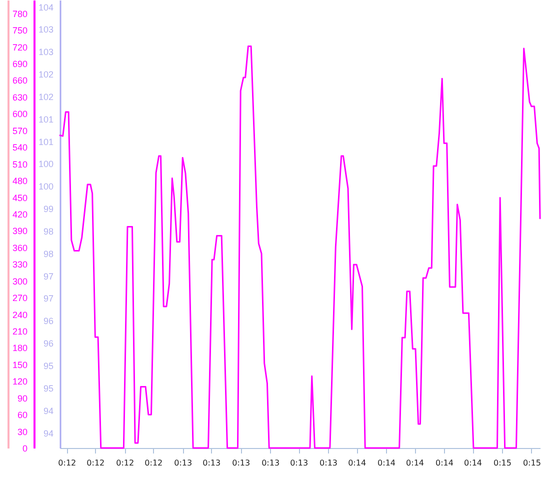 Image resolution: width=541 pixels, height=499 pixels. I want to click on y-tick-label: 360, so click(20, 247).